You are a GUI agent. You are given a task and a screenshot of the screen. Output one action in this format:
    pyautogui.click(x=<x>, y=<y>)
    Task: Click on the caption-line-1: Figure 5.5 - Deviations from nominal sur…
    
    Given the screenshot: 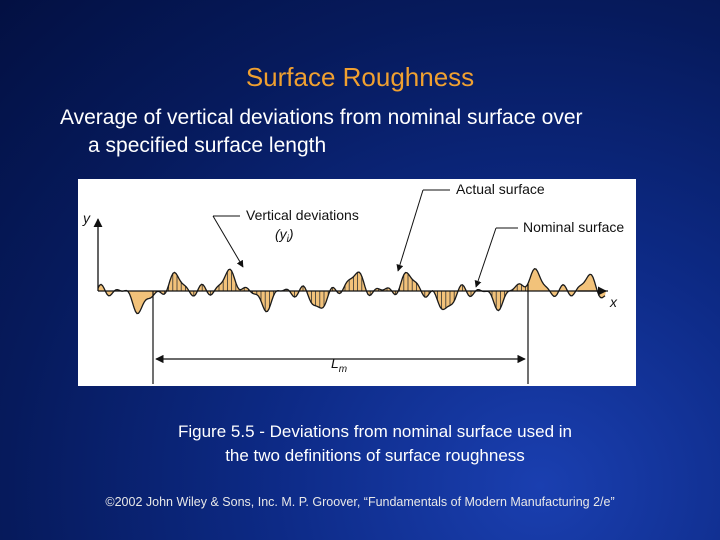 What is the action you would take?
    pyautogui.click(x=374, y=431)
    